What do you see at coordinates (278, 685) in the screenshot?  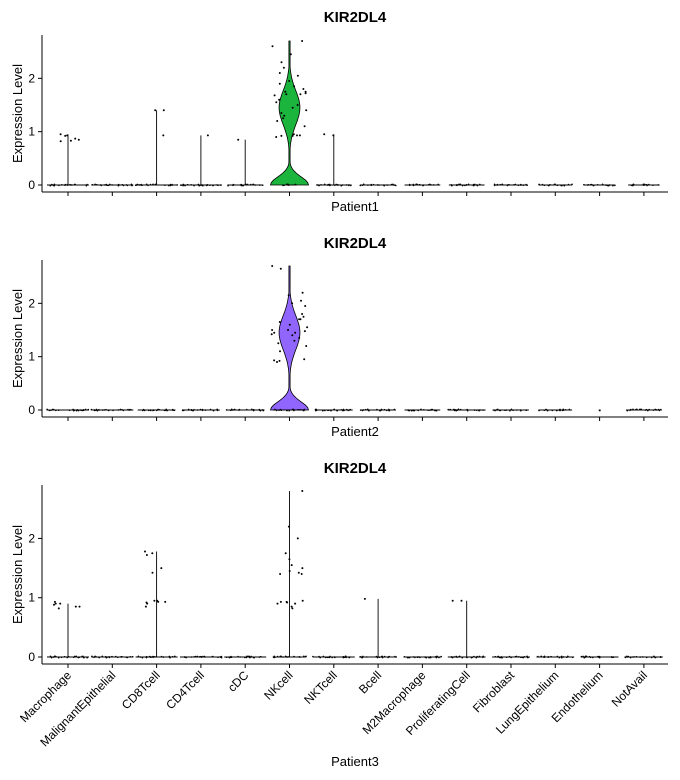 I see `x-tick-label: NKcell` at bounding box center [278, 685].